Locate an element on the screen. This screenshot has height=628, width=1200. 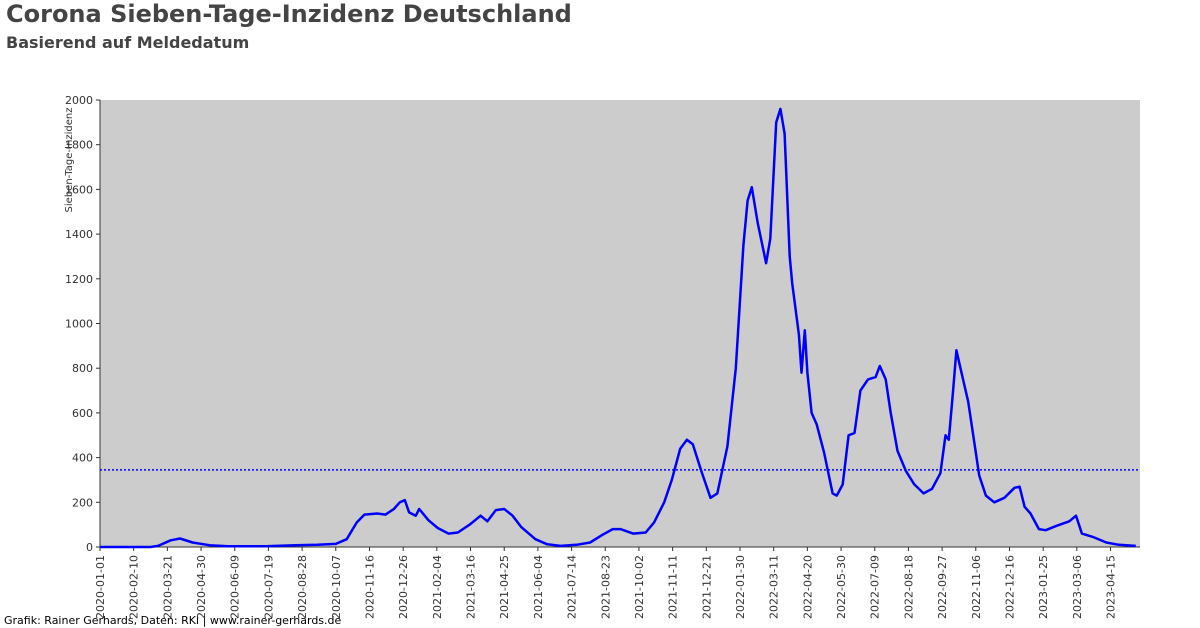
x-tick-label: 2020-12-26 is located at coordinates (403, 587).